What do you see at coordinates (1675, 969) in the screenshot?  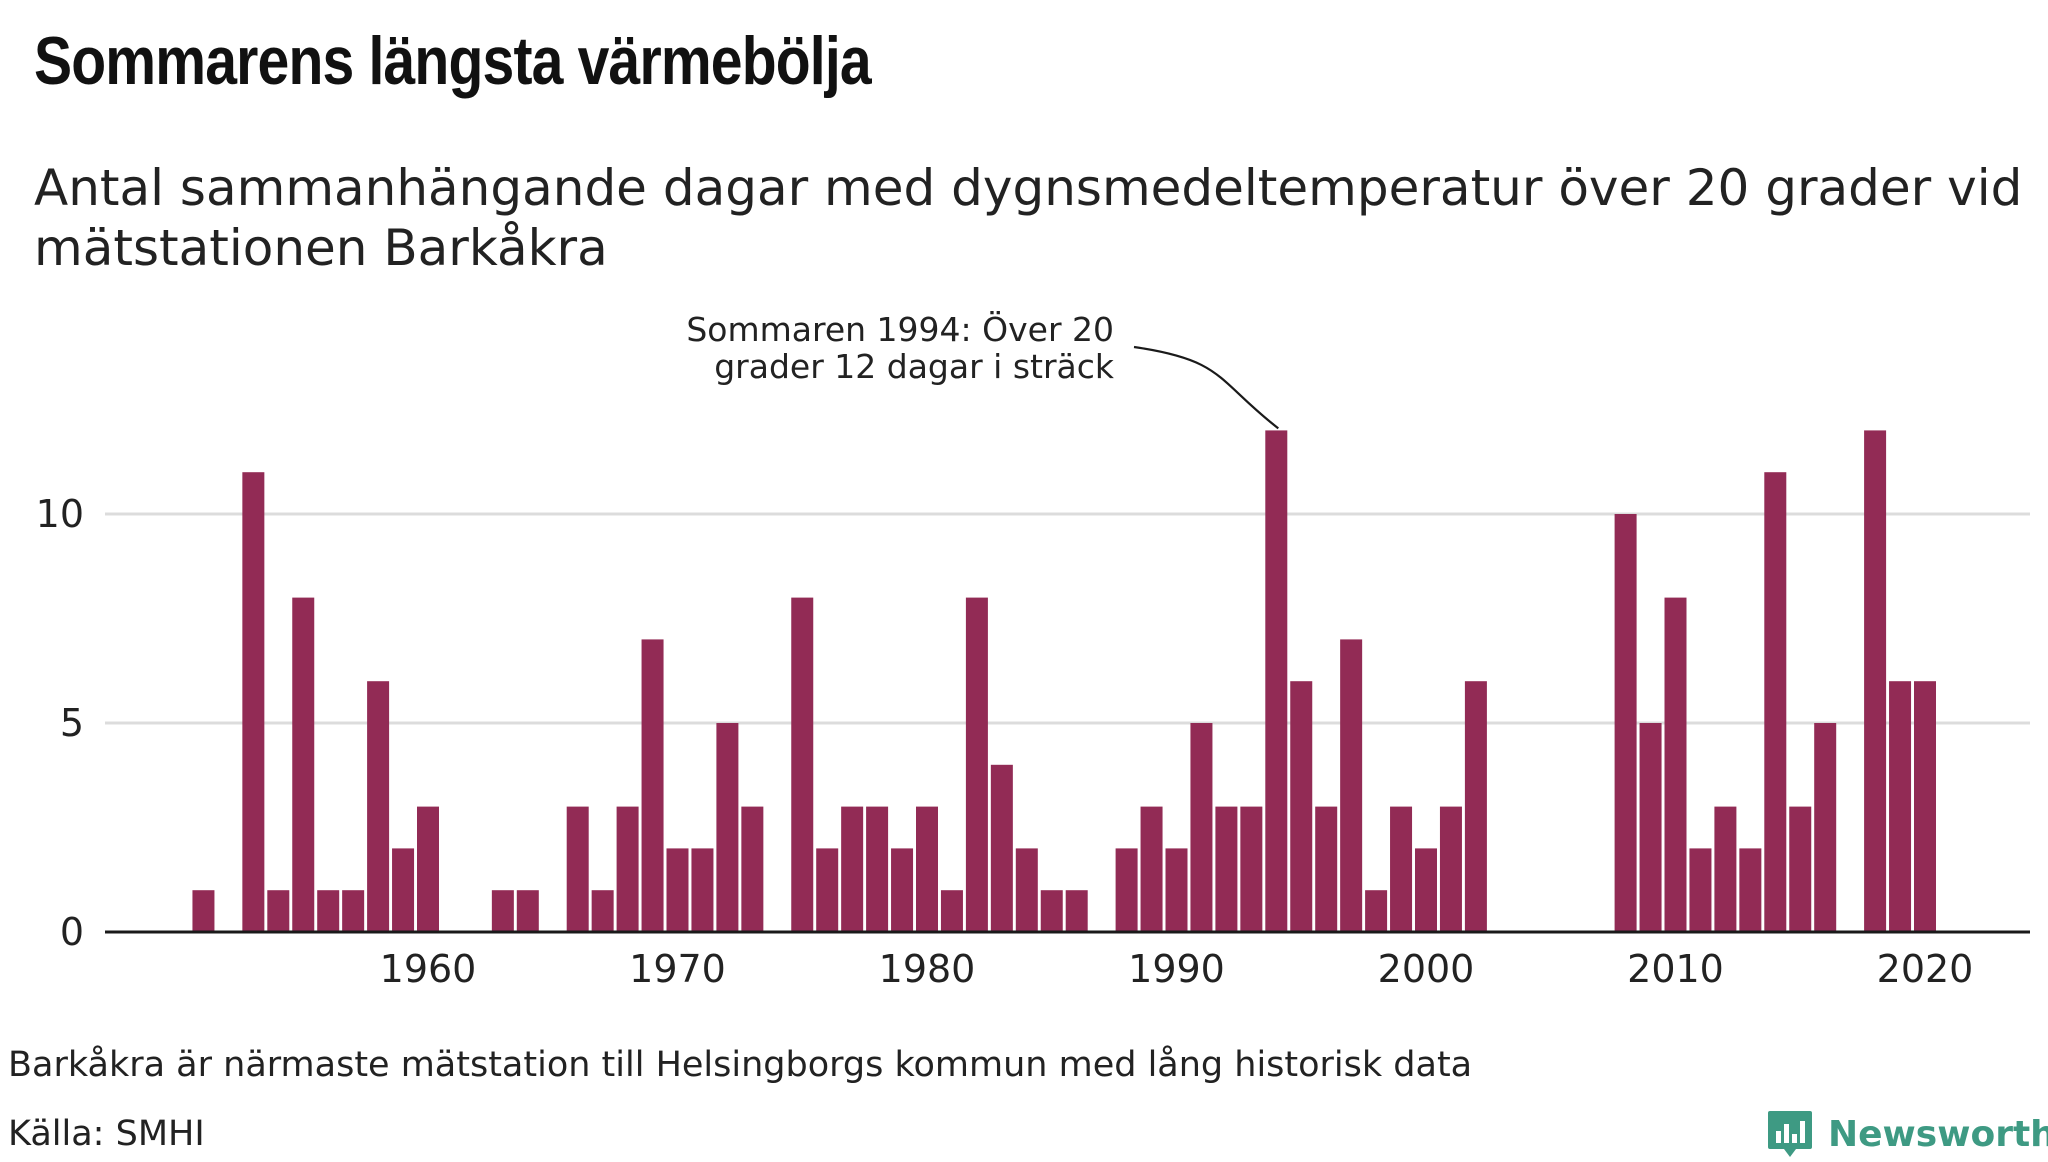 I see `x-tick-label: 2010` at bounding box center [1675, 969].